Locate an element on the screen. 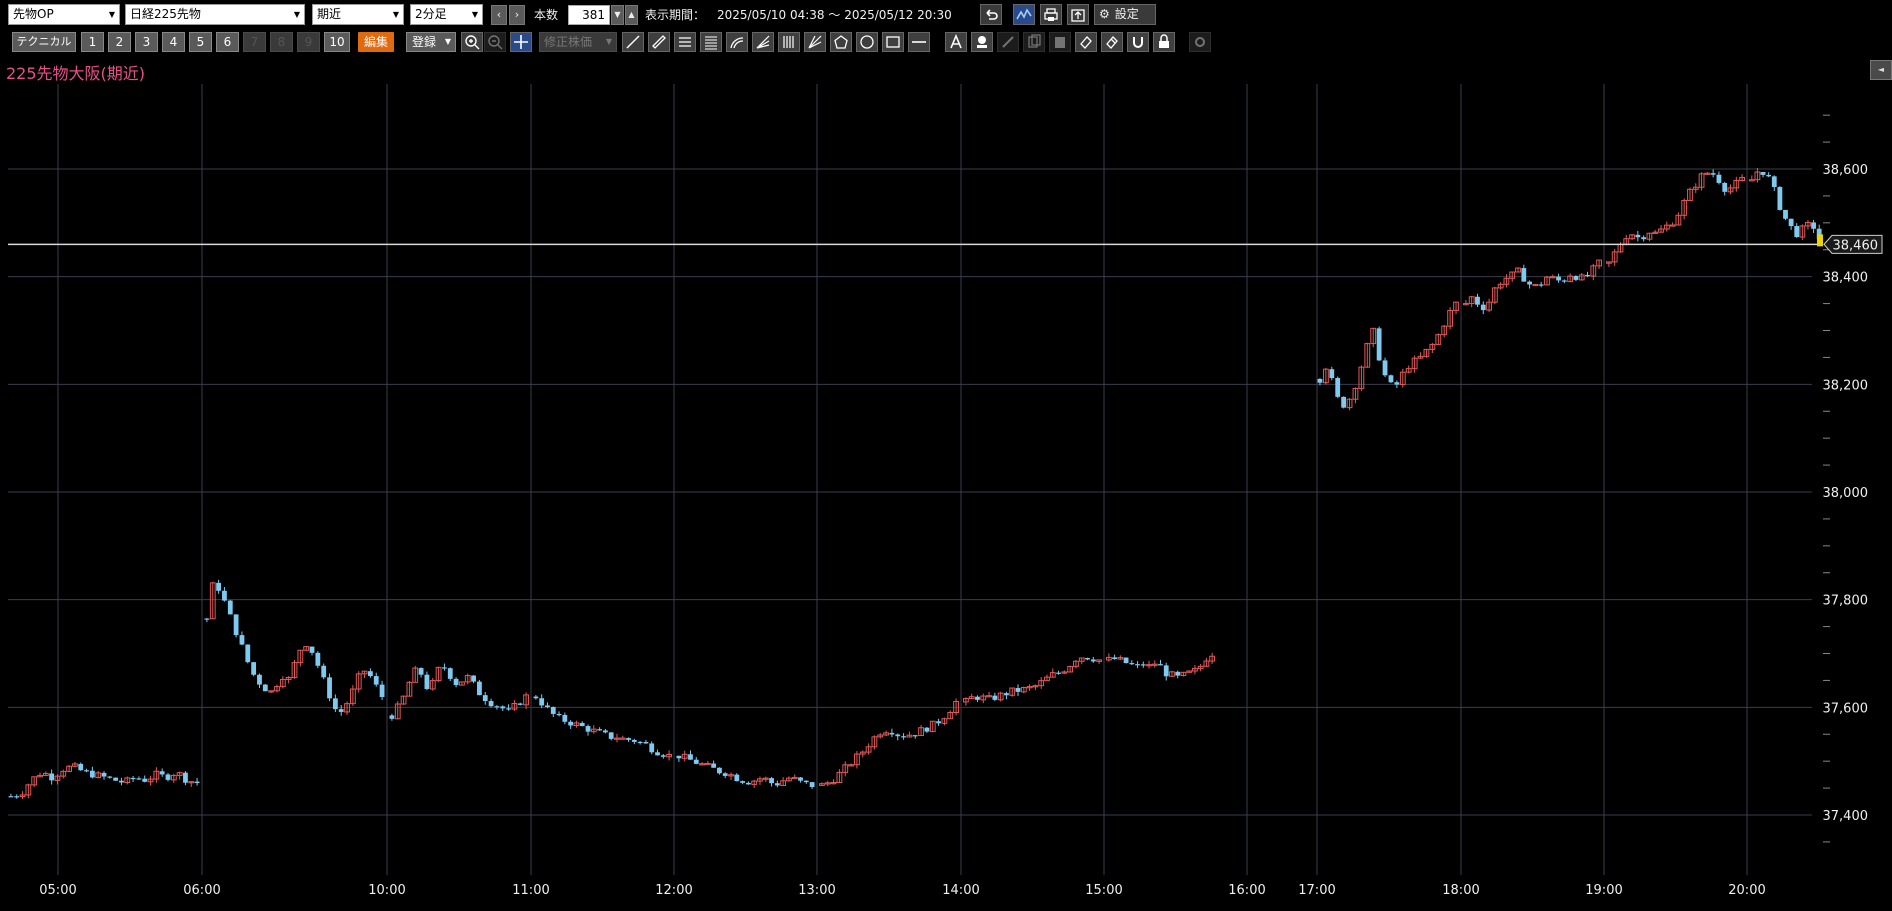 The width and height of the screenshot is (1892, 911). stamp-tool is located at coordinates (982, 42).